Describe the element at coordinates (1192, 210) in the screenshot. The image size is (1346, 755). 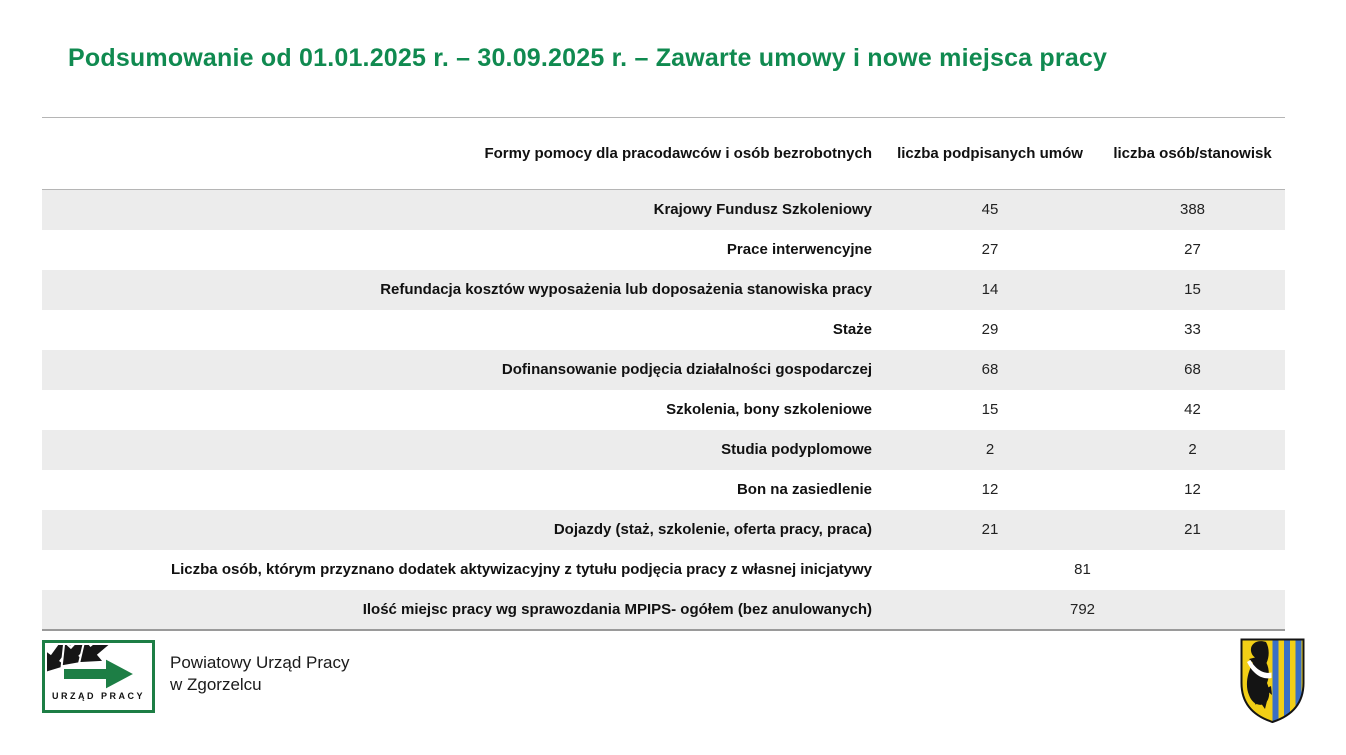
I see `row-positions-count: 388` at that location.